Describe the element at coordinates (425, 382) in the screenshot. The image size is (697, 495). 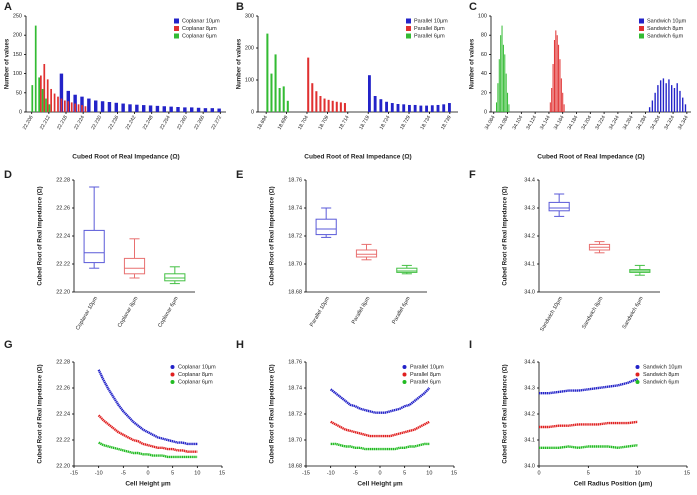
I see `legend-label: Parallel 6µm` at that location.